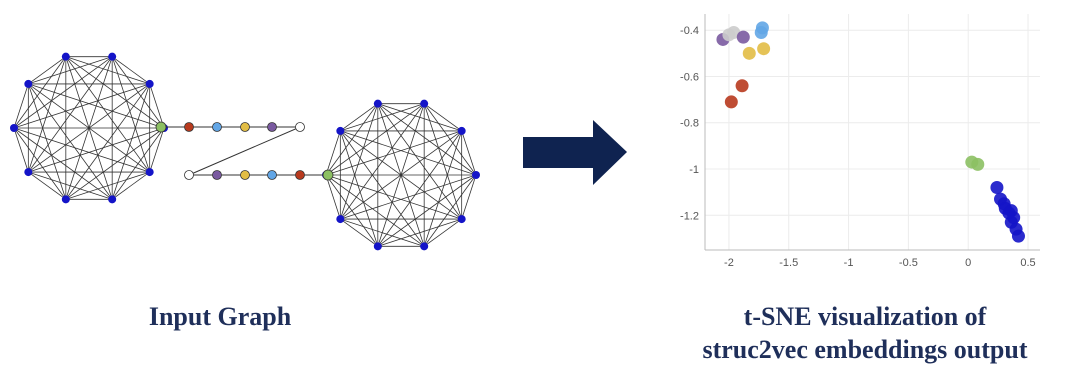 The height and width of the screenshot is (370, 1076). What do you see at coordinates (968, 263) in the screenshot?
I see `x-tick-label: 0` at bounding box center [968, 263].